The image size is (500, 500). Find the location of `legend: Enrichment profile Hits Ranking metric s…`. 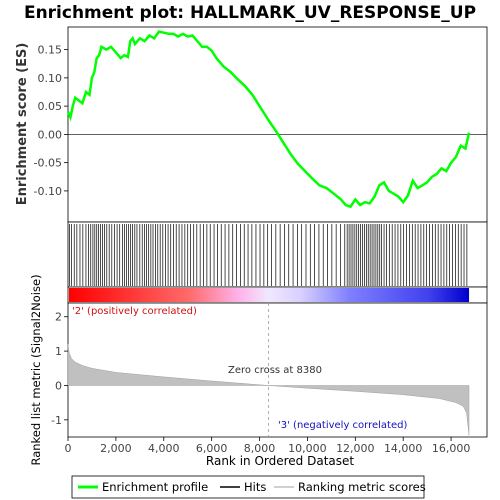

legend: Enrichment profile Hits Ranking metric s… is located at coordinates (248, 487).